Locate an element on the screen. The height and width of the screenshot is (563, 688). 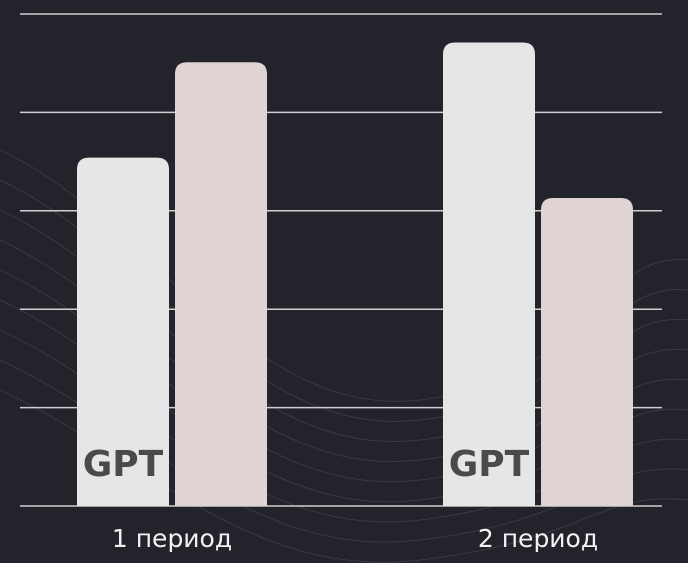
x-tick-label: 1 период is located at coordinates (172, 538).